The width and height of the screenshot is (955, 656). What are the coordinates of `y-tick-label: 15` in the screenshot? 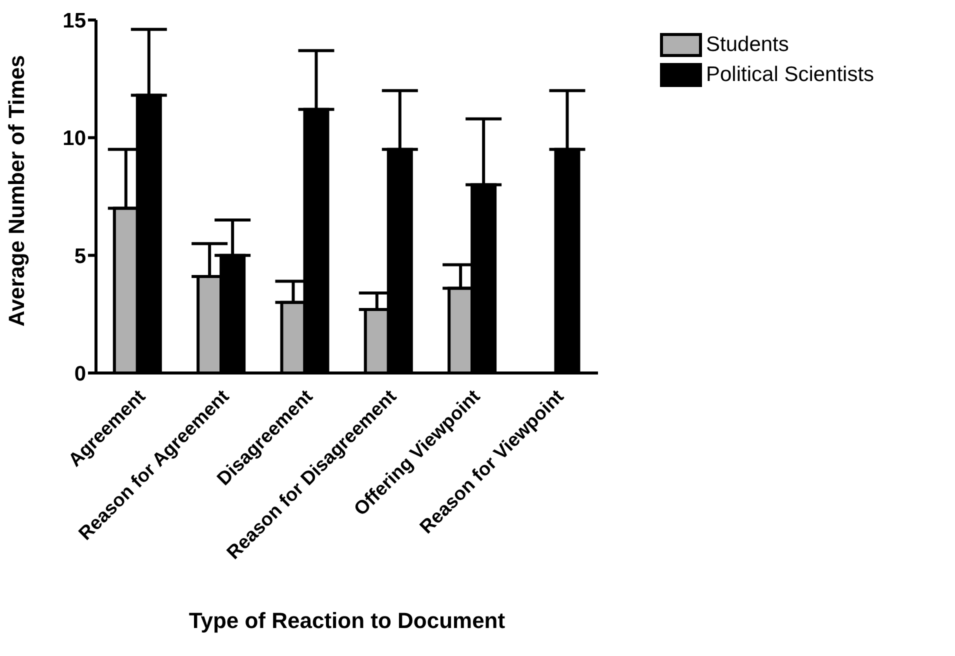 It's located at (74, 20).